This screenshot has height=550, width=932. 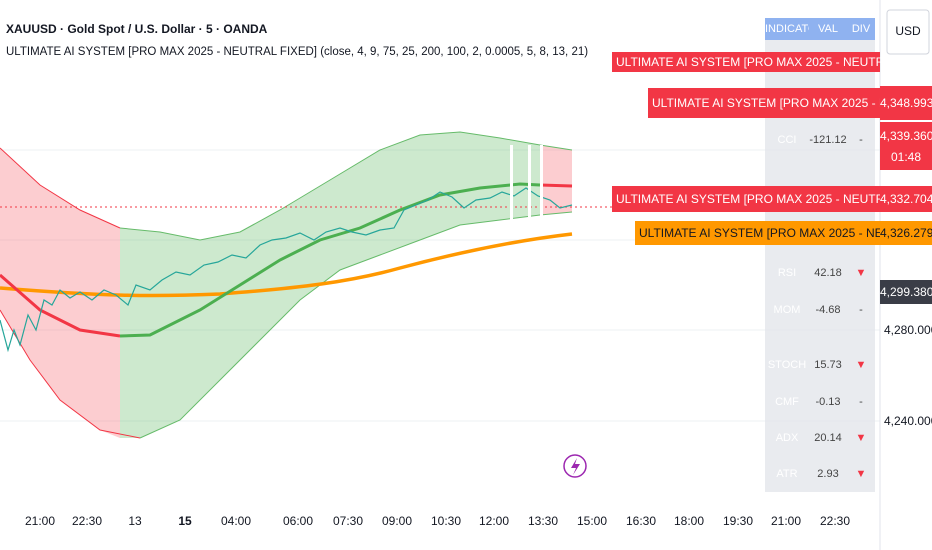 I want to click on time-axis-label: 16:30, so click(x=641, y=521).